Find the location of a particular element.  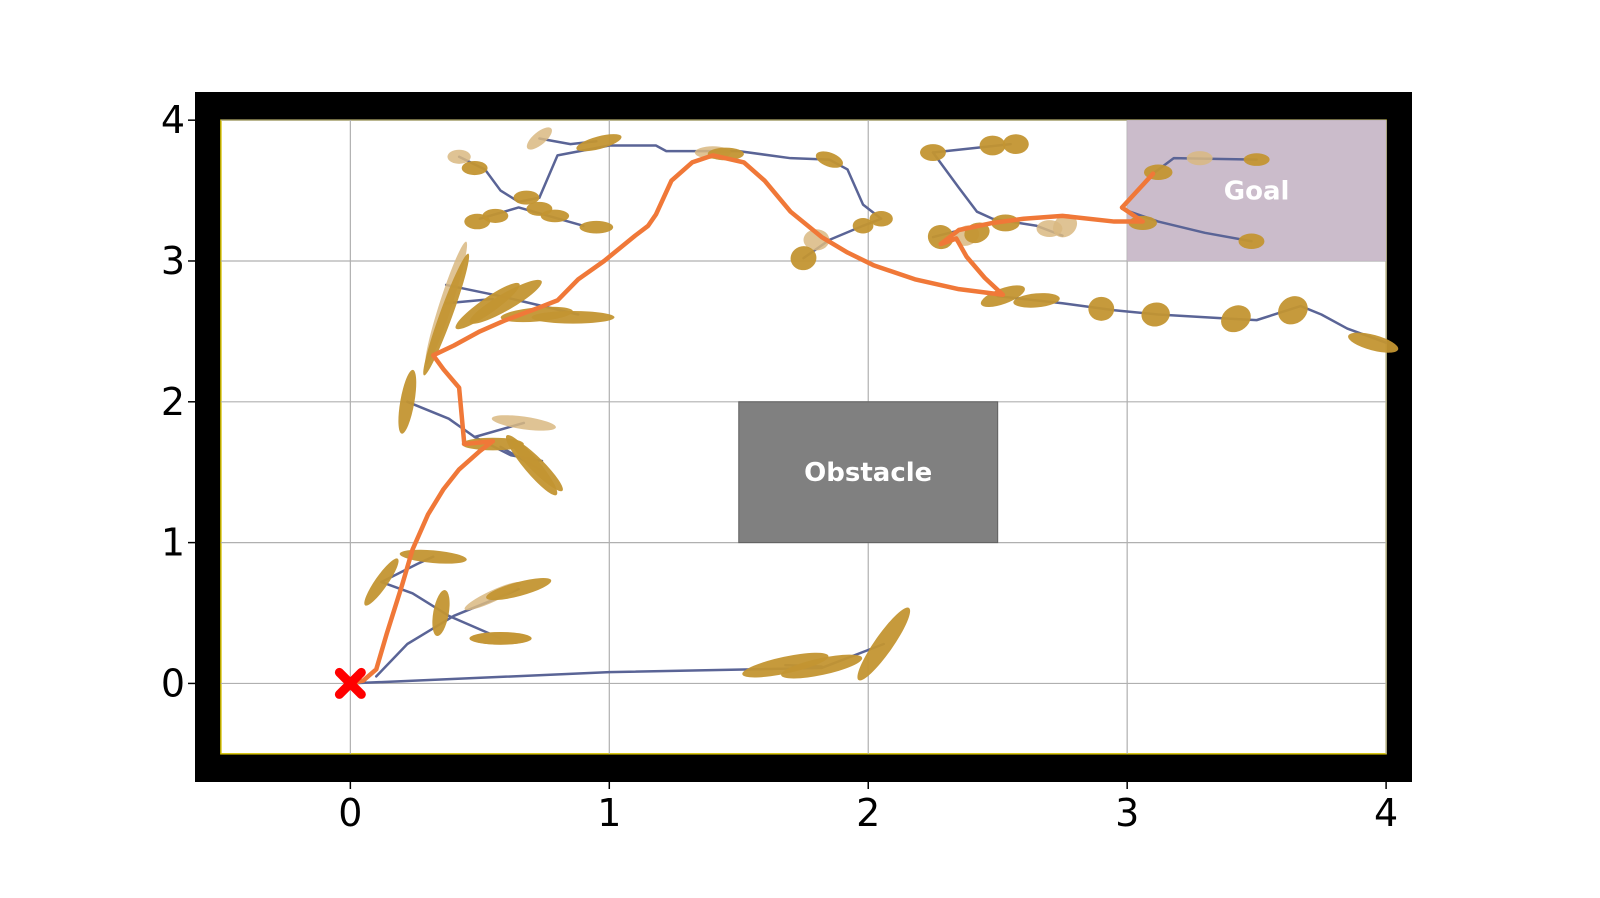

goal-label: Goal is located at coordinates (1257, 192).